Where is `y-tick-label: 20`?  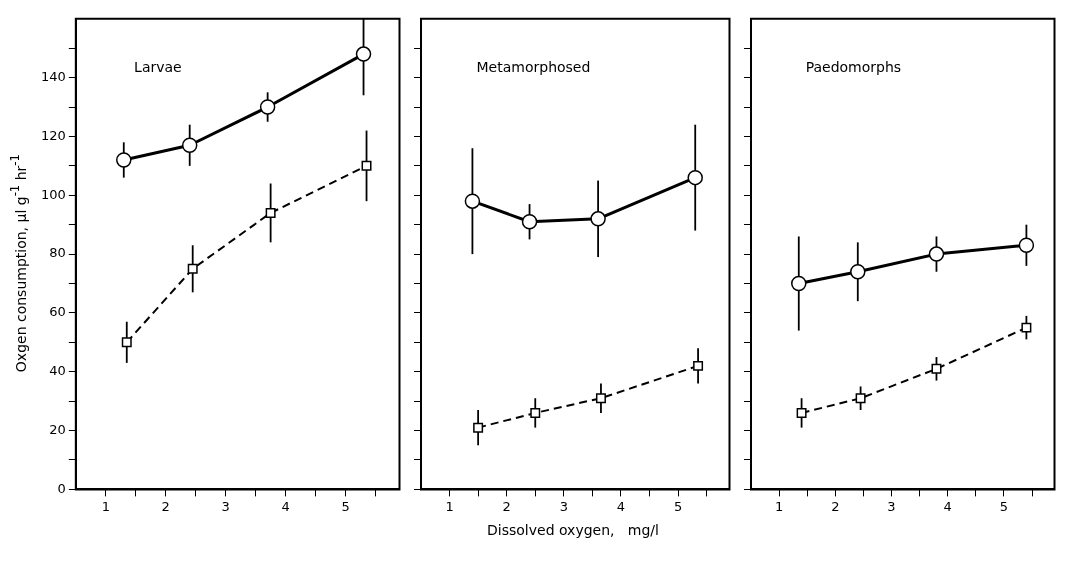 y-tick-label: 20 is located at coordinates (57, 429).